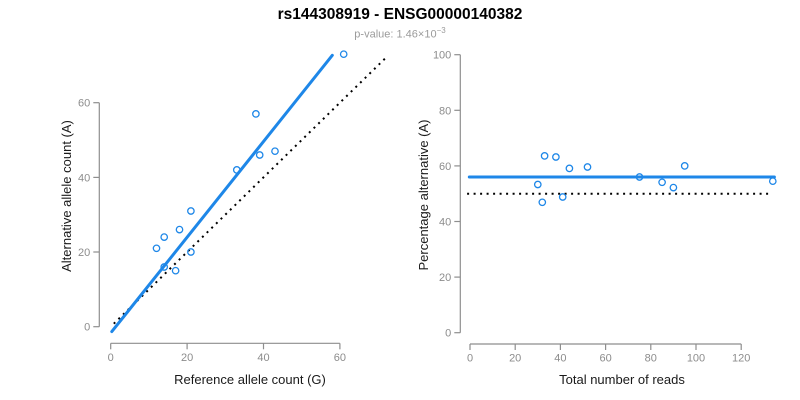 The width and height of the screenshot is (800, 400). I want to click on right-x-axis-title: Total number of reads, so click(622, 379).